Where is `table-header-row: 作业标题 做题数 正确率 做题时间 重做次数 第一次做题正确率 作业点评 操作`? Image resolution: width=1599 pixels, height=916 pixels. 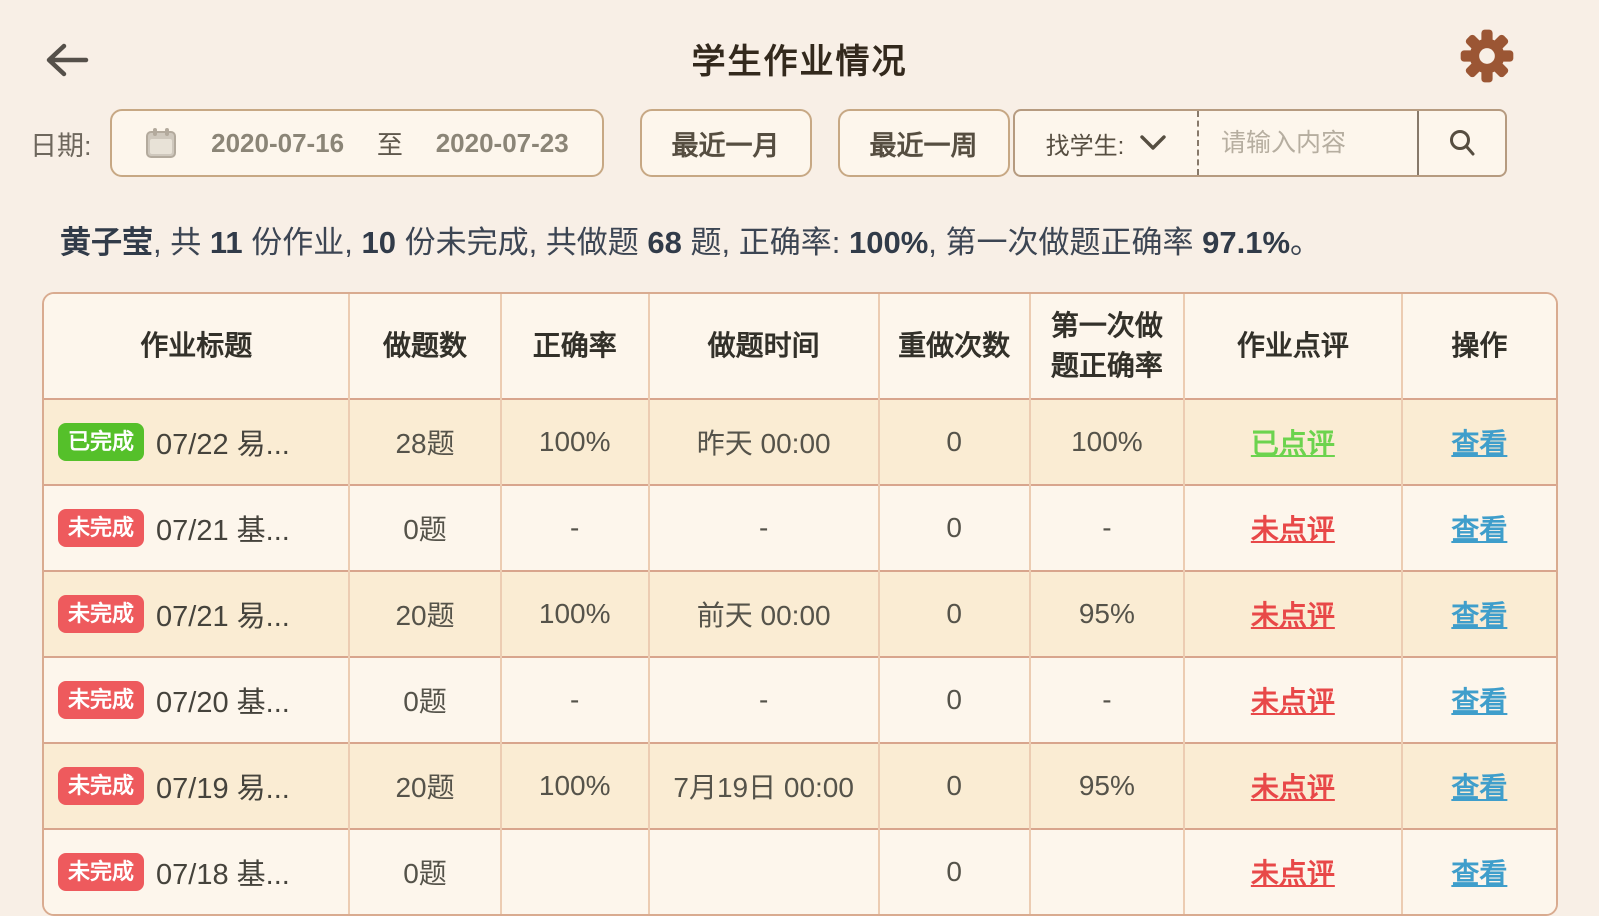 table-header-row: 作业标题 做题数 正确率 做题时间 重做次数 第一次做题正确率 作业点评 操作 is located at coordinates (800, 346).